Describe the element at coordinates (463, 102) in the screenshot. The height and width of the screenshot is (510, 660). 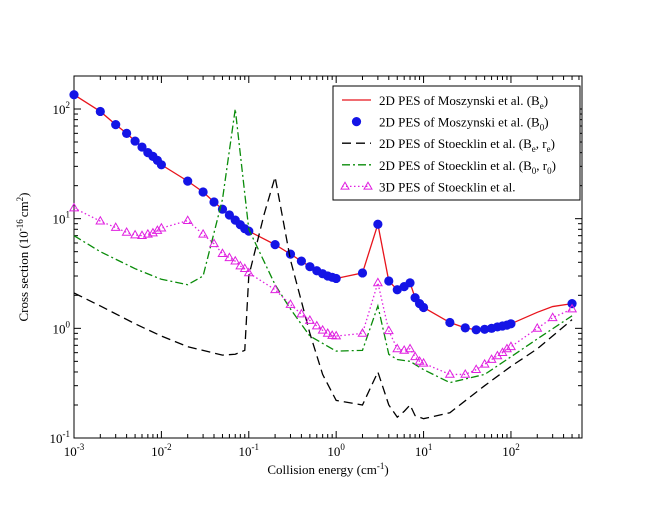
I see `legend-label: 2D PES of Moszynski et al. (Be)` at that location.